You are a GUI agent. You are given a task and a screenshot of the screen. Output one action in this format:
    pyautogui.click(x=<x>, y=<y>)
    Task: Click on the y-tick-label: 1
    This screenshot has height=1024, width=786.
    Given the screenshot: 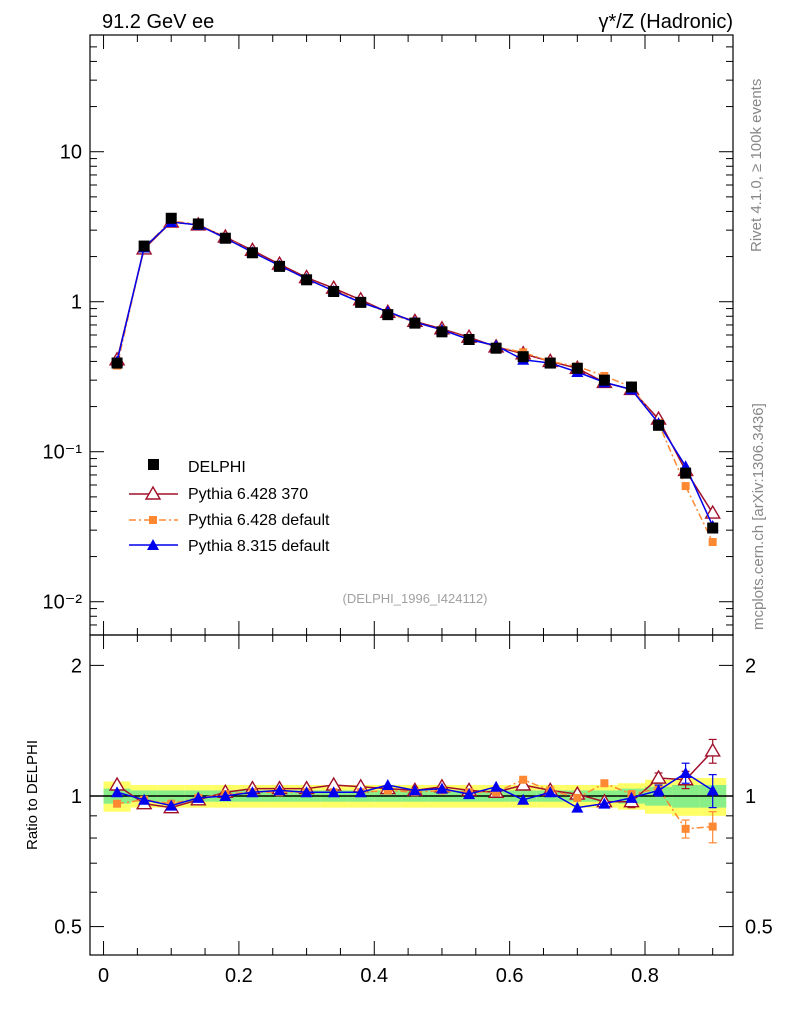 What is the action you would take?
    pyautogui.click(x=76, y=303)
    